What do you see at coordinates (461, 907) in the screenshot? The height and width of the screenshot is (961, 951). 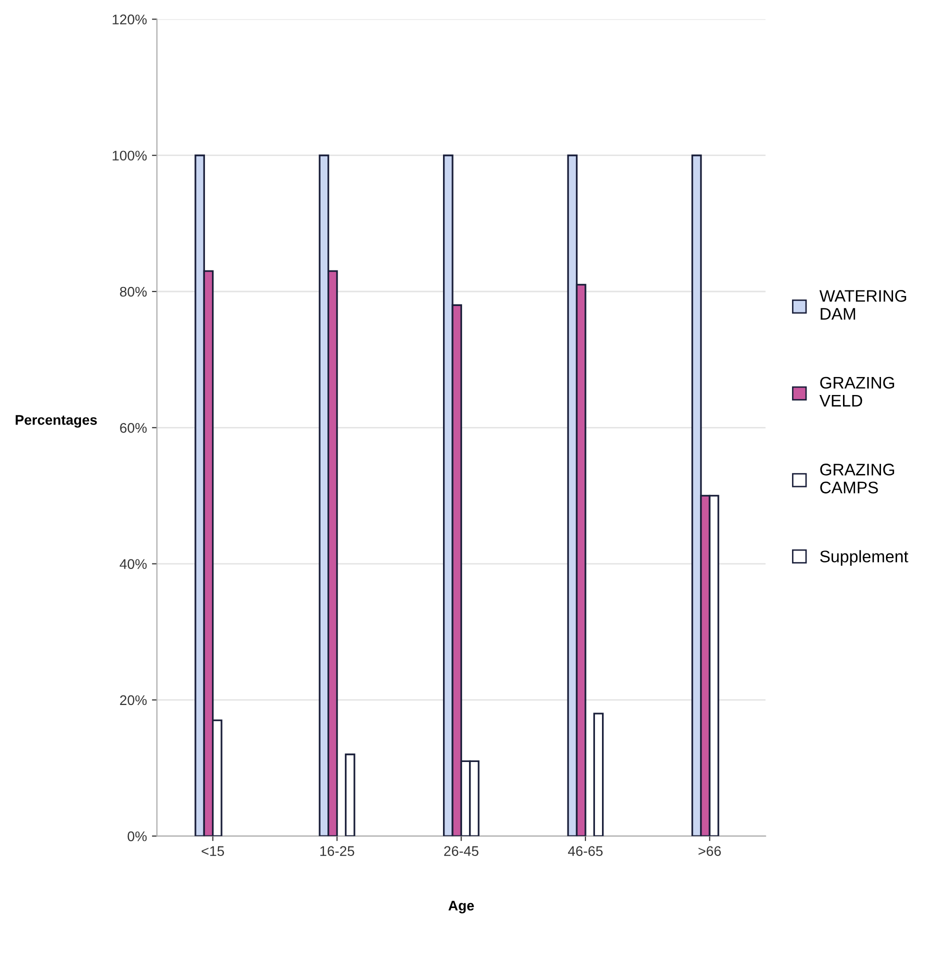 I see `x-axis-title: Age` at bounding box center [461, 907].